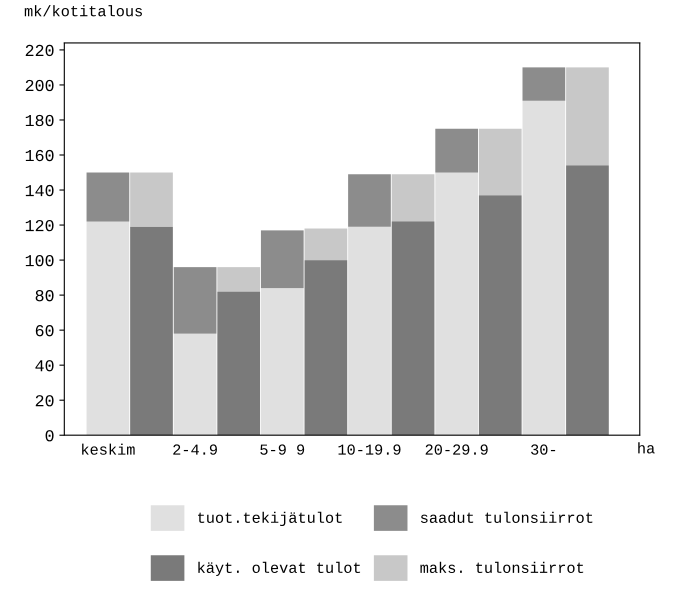 The width and height of the screenshot is (677, 613). Describe the element at coordinates (369, 449) in the screenshot. I see `x-tick-label: 10-19.9` at that location.